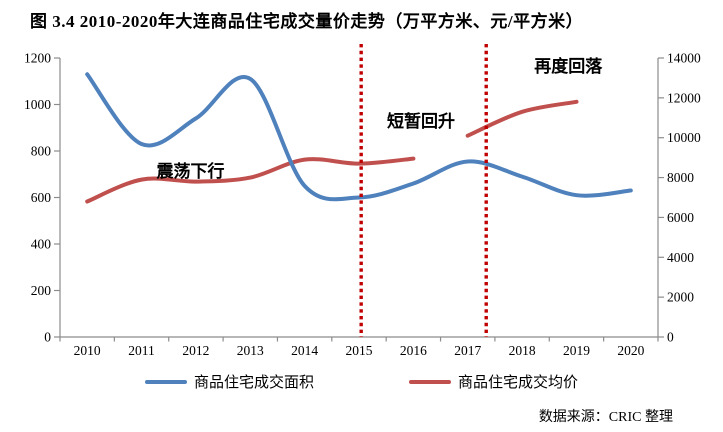 This screenshot has height=432, width=723. Describe the element at coordinates (568, 66) in the screenshot. I see `annotation-text: 再度回落` at that location.